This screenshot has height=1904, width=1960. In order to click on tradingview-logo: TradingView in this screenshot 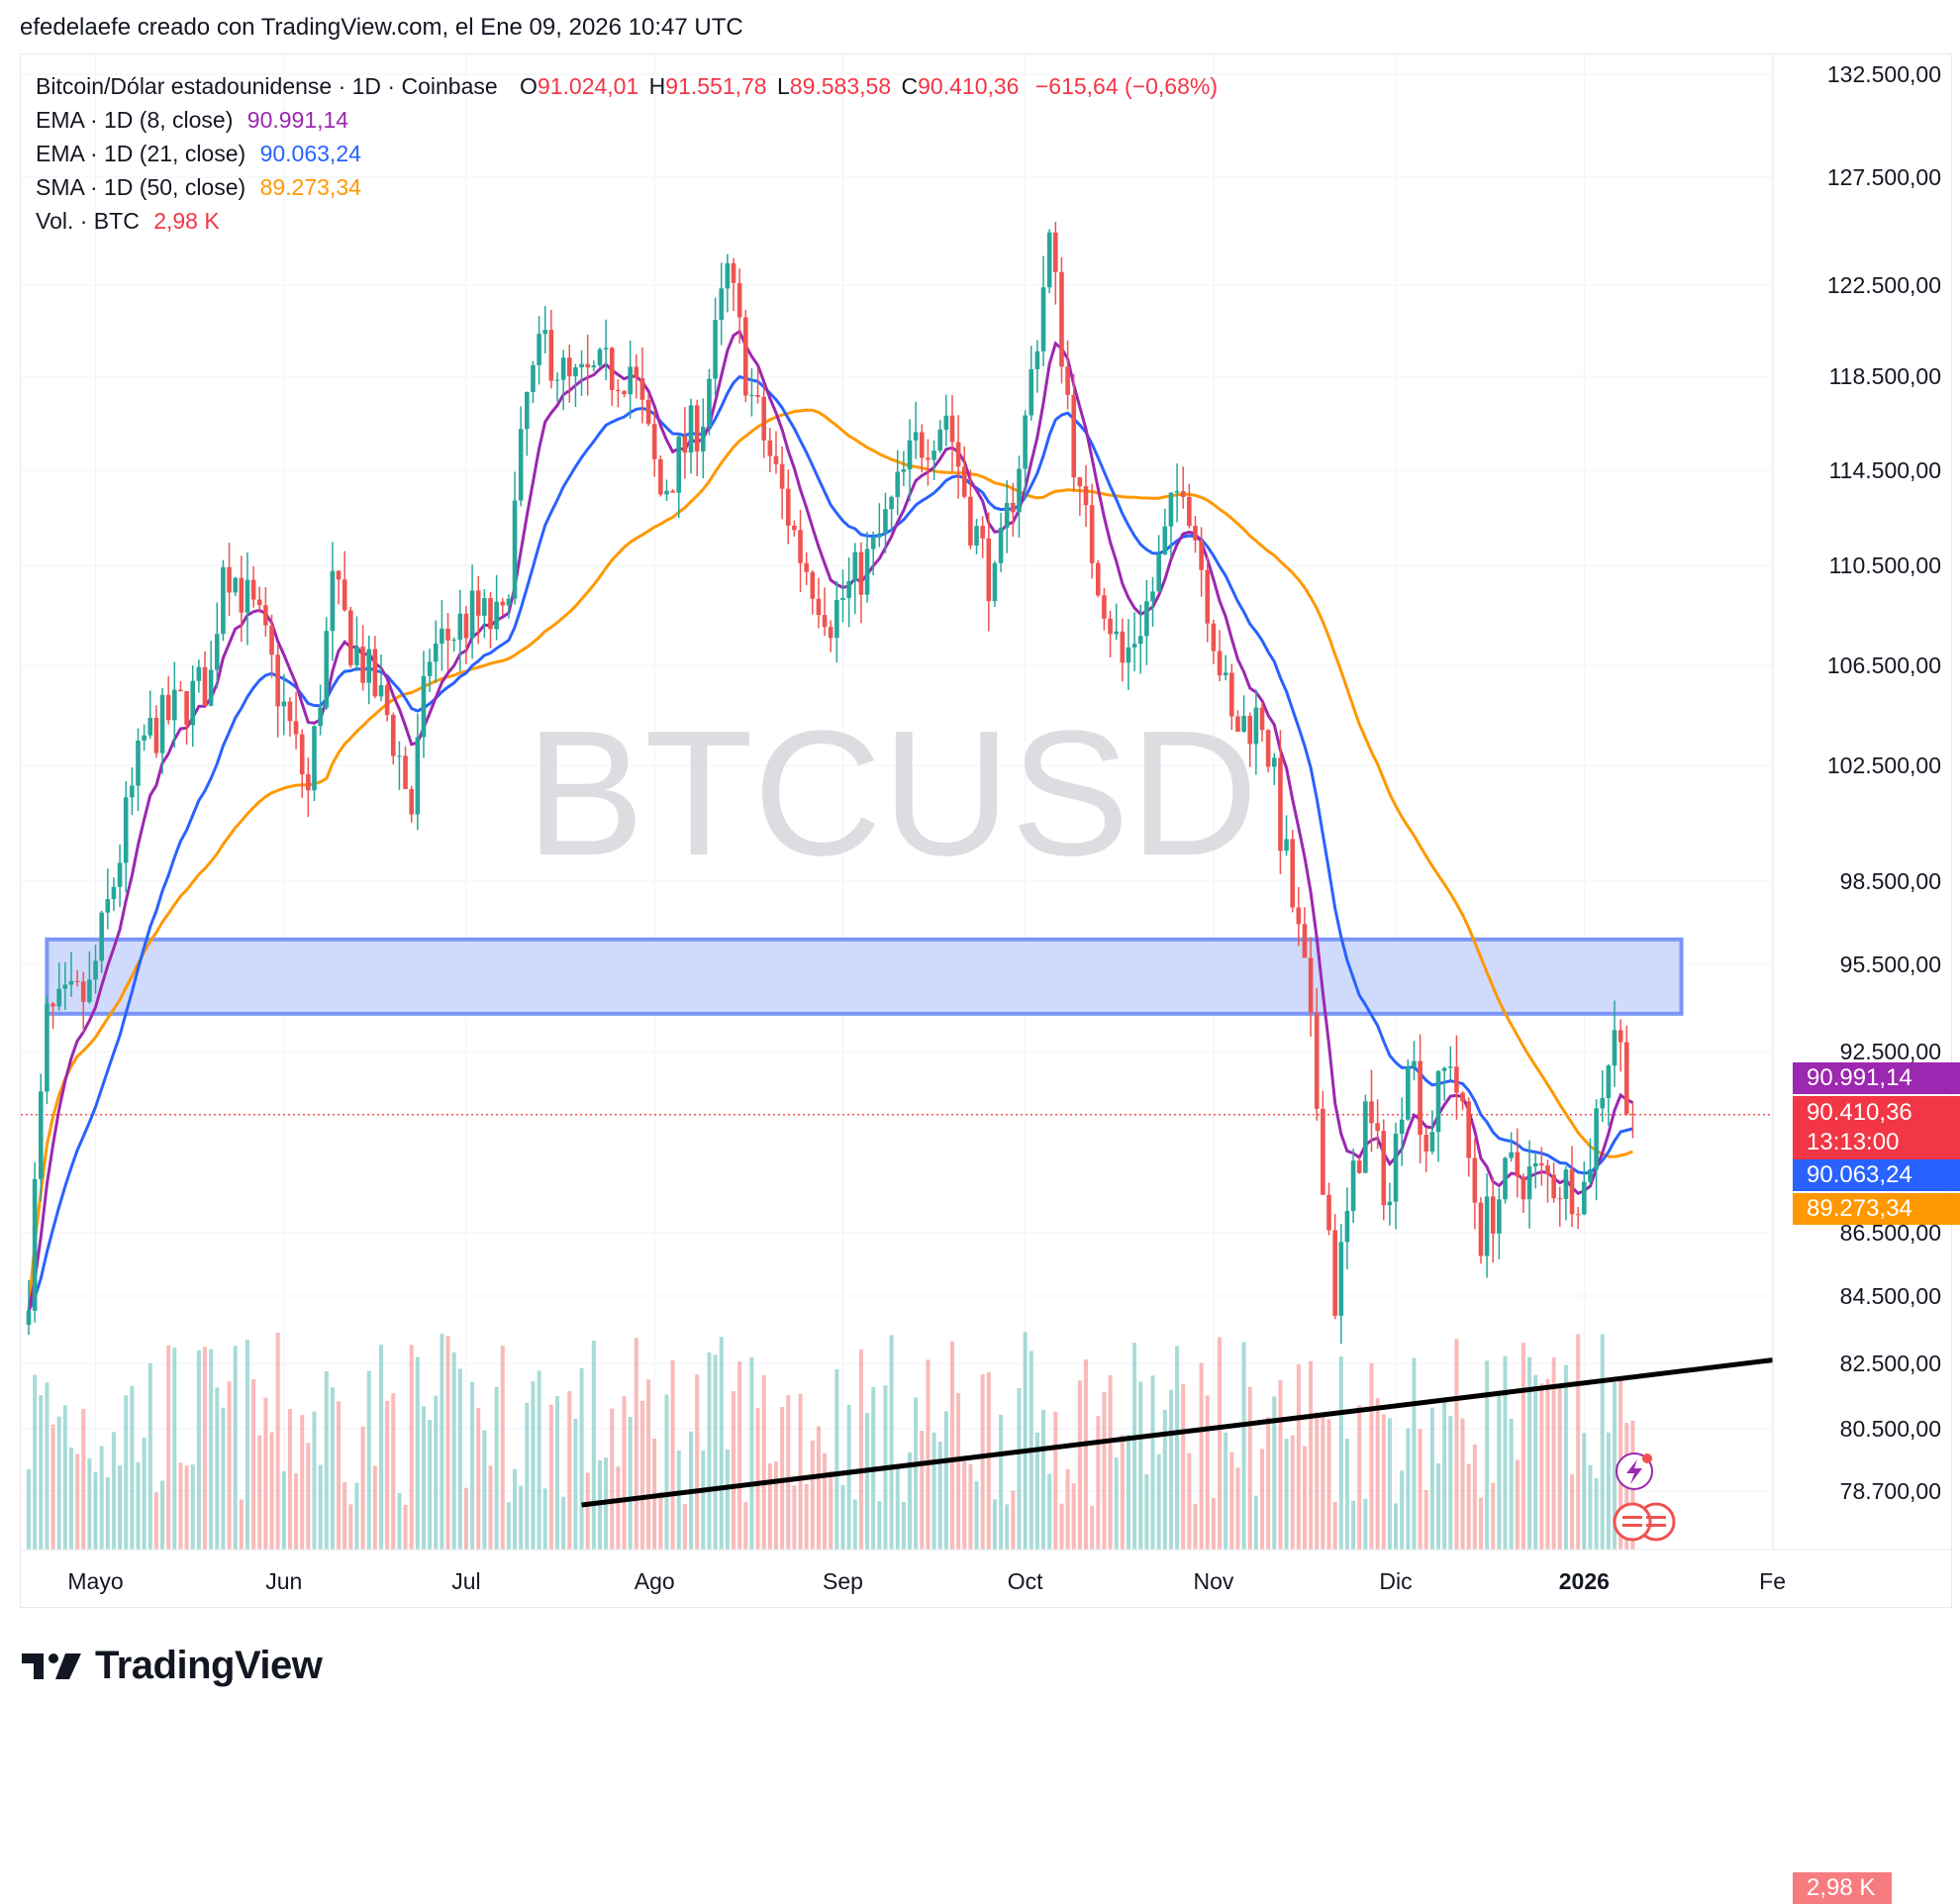, I will do `click(172, 1666)`.